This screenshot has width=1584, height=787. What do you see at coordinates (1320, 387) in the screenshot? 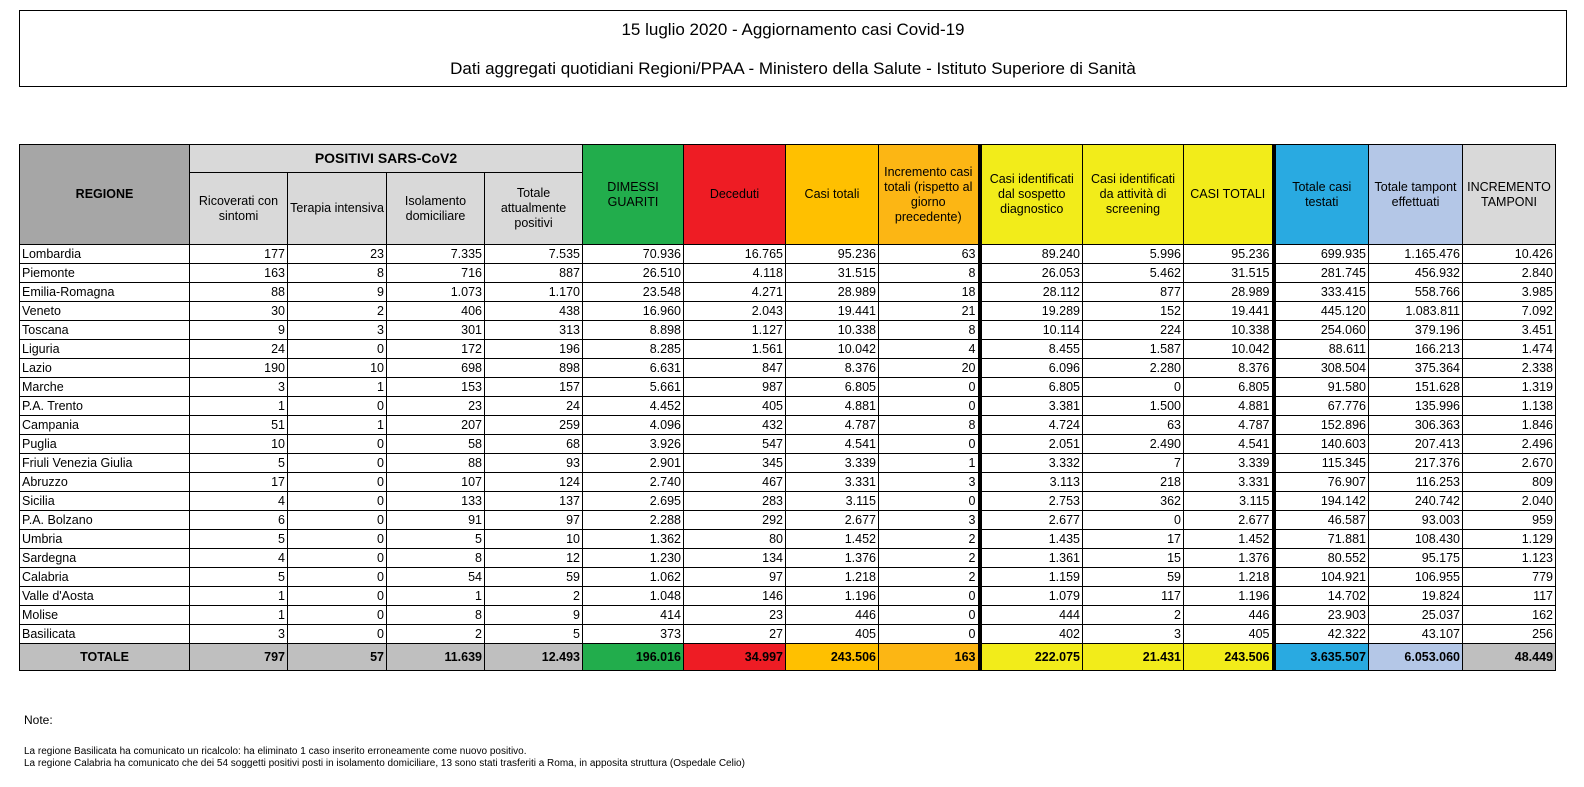
I see `cell-casi-testati: 91.580` at bounding box center [1320, 387].